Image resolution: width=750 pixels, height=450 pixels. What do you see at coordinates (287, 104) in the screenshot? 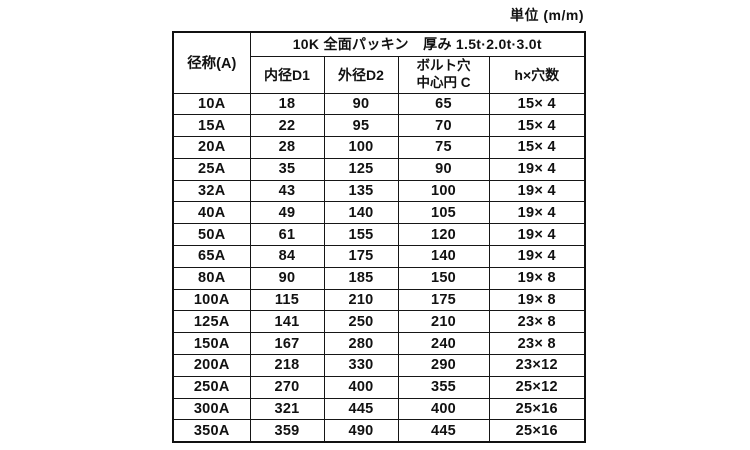
I see `cell-inner-diameter: 18` at bounding box center [287, 104].